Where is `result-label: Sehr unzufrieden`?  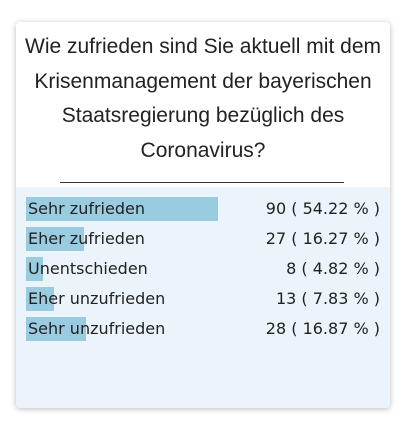
result-label: Sehr unzufrieden is located at coordinates (97, 328).